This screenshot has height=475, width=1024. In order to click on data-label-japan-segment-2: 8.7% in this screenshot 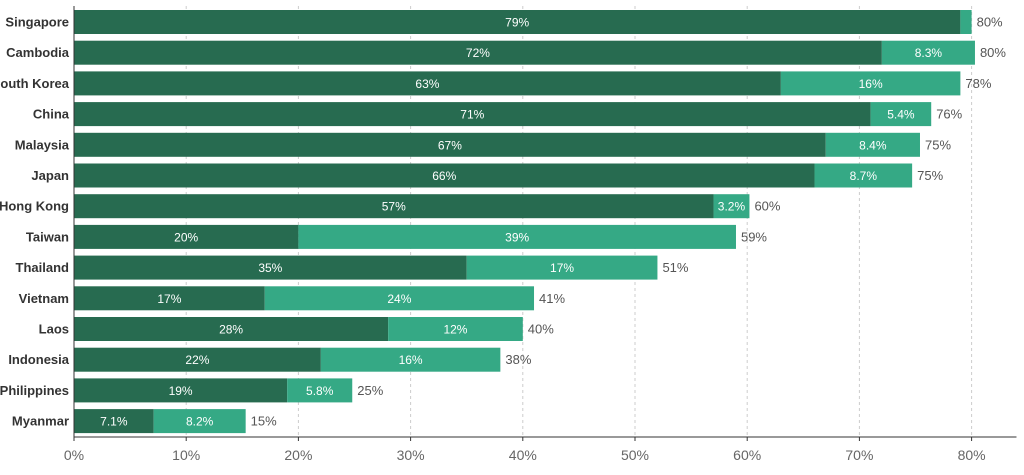, I will do `click(864, 176)`.